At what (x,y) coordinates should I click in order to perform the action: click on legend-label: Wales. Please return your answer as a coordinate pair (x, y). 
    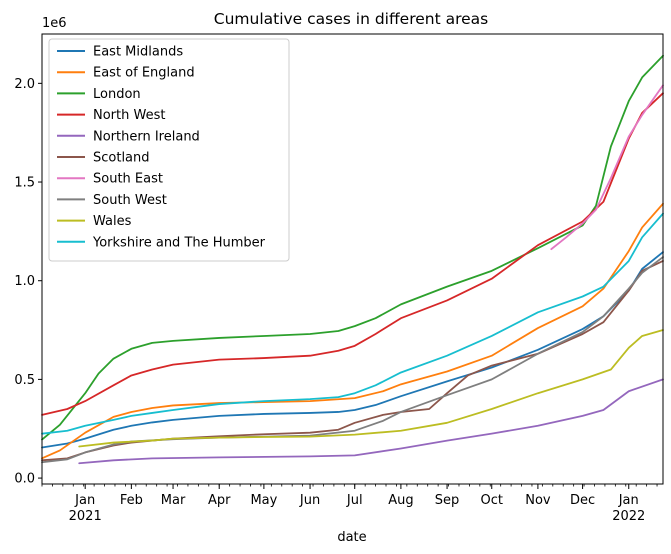
    Looking at the image, I should click on (112, 221).